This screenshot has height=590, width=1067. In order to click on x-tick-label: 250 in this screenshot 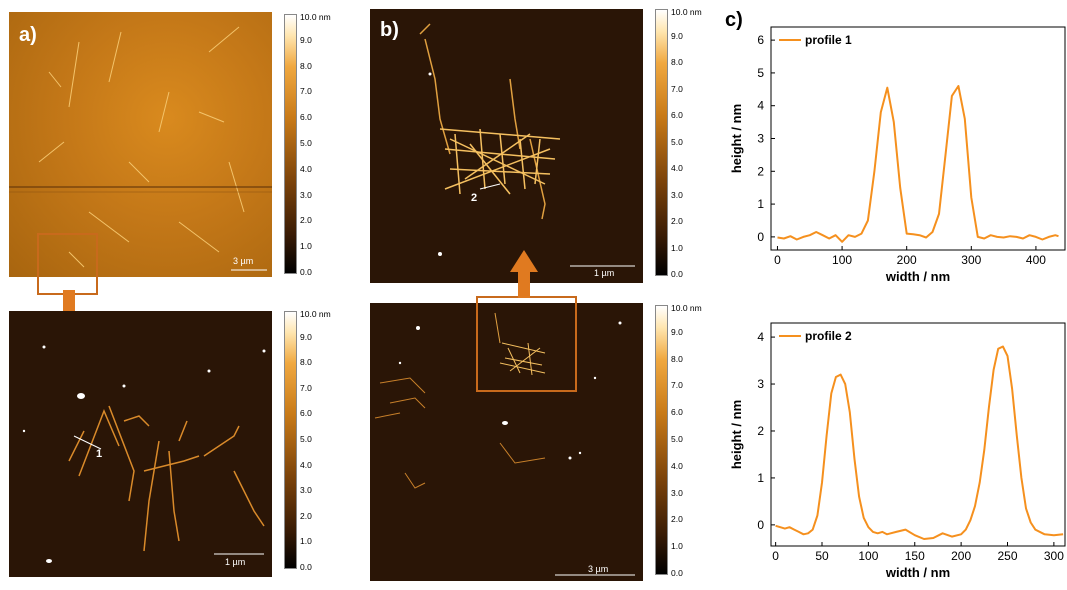, I will do `click(1007, 556)`.